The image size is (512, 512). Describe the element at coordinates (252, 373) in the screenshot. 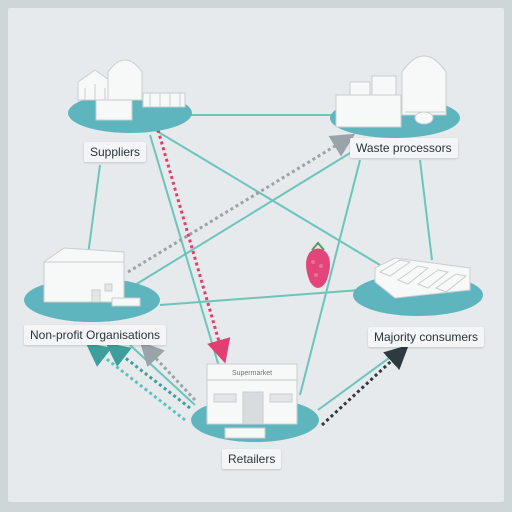

I see `supermarket-sign: Supermarket` at that location.